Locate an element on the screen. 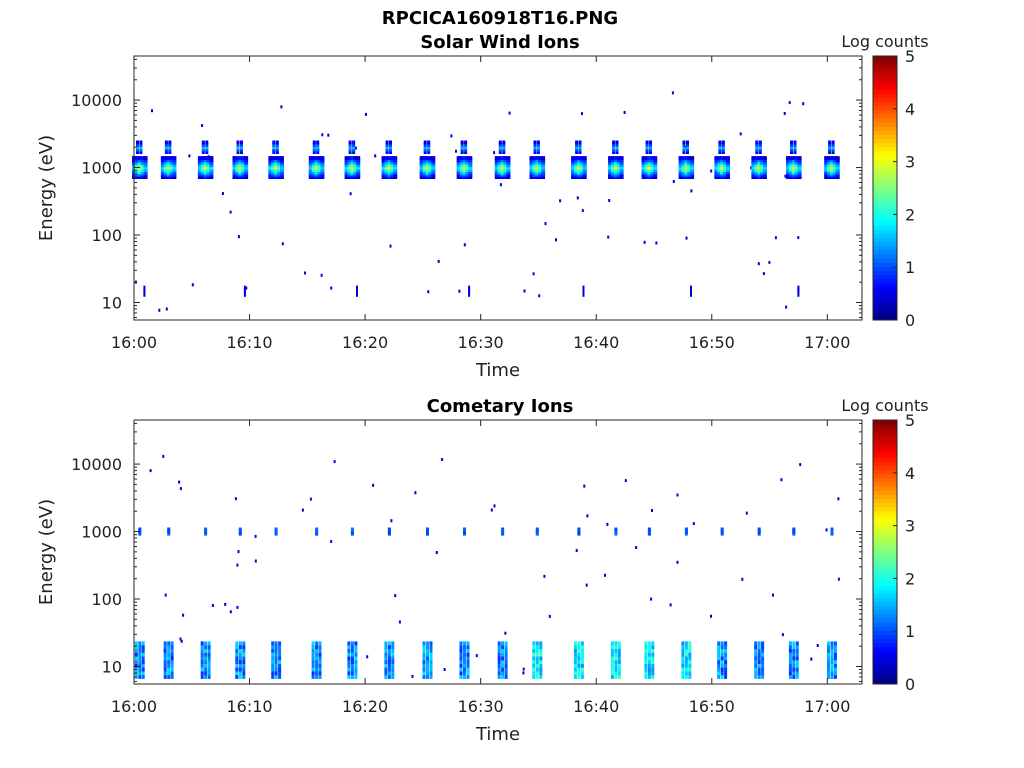 This screenshot has width=1024, height=768. x-tick-label: 16:30 is located at coordinates (481, 342).